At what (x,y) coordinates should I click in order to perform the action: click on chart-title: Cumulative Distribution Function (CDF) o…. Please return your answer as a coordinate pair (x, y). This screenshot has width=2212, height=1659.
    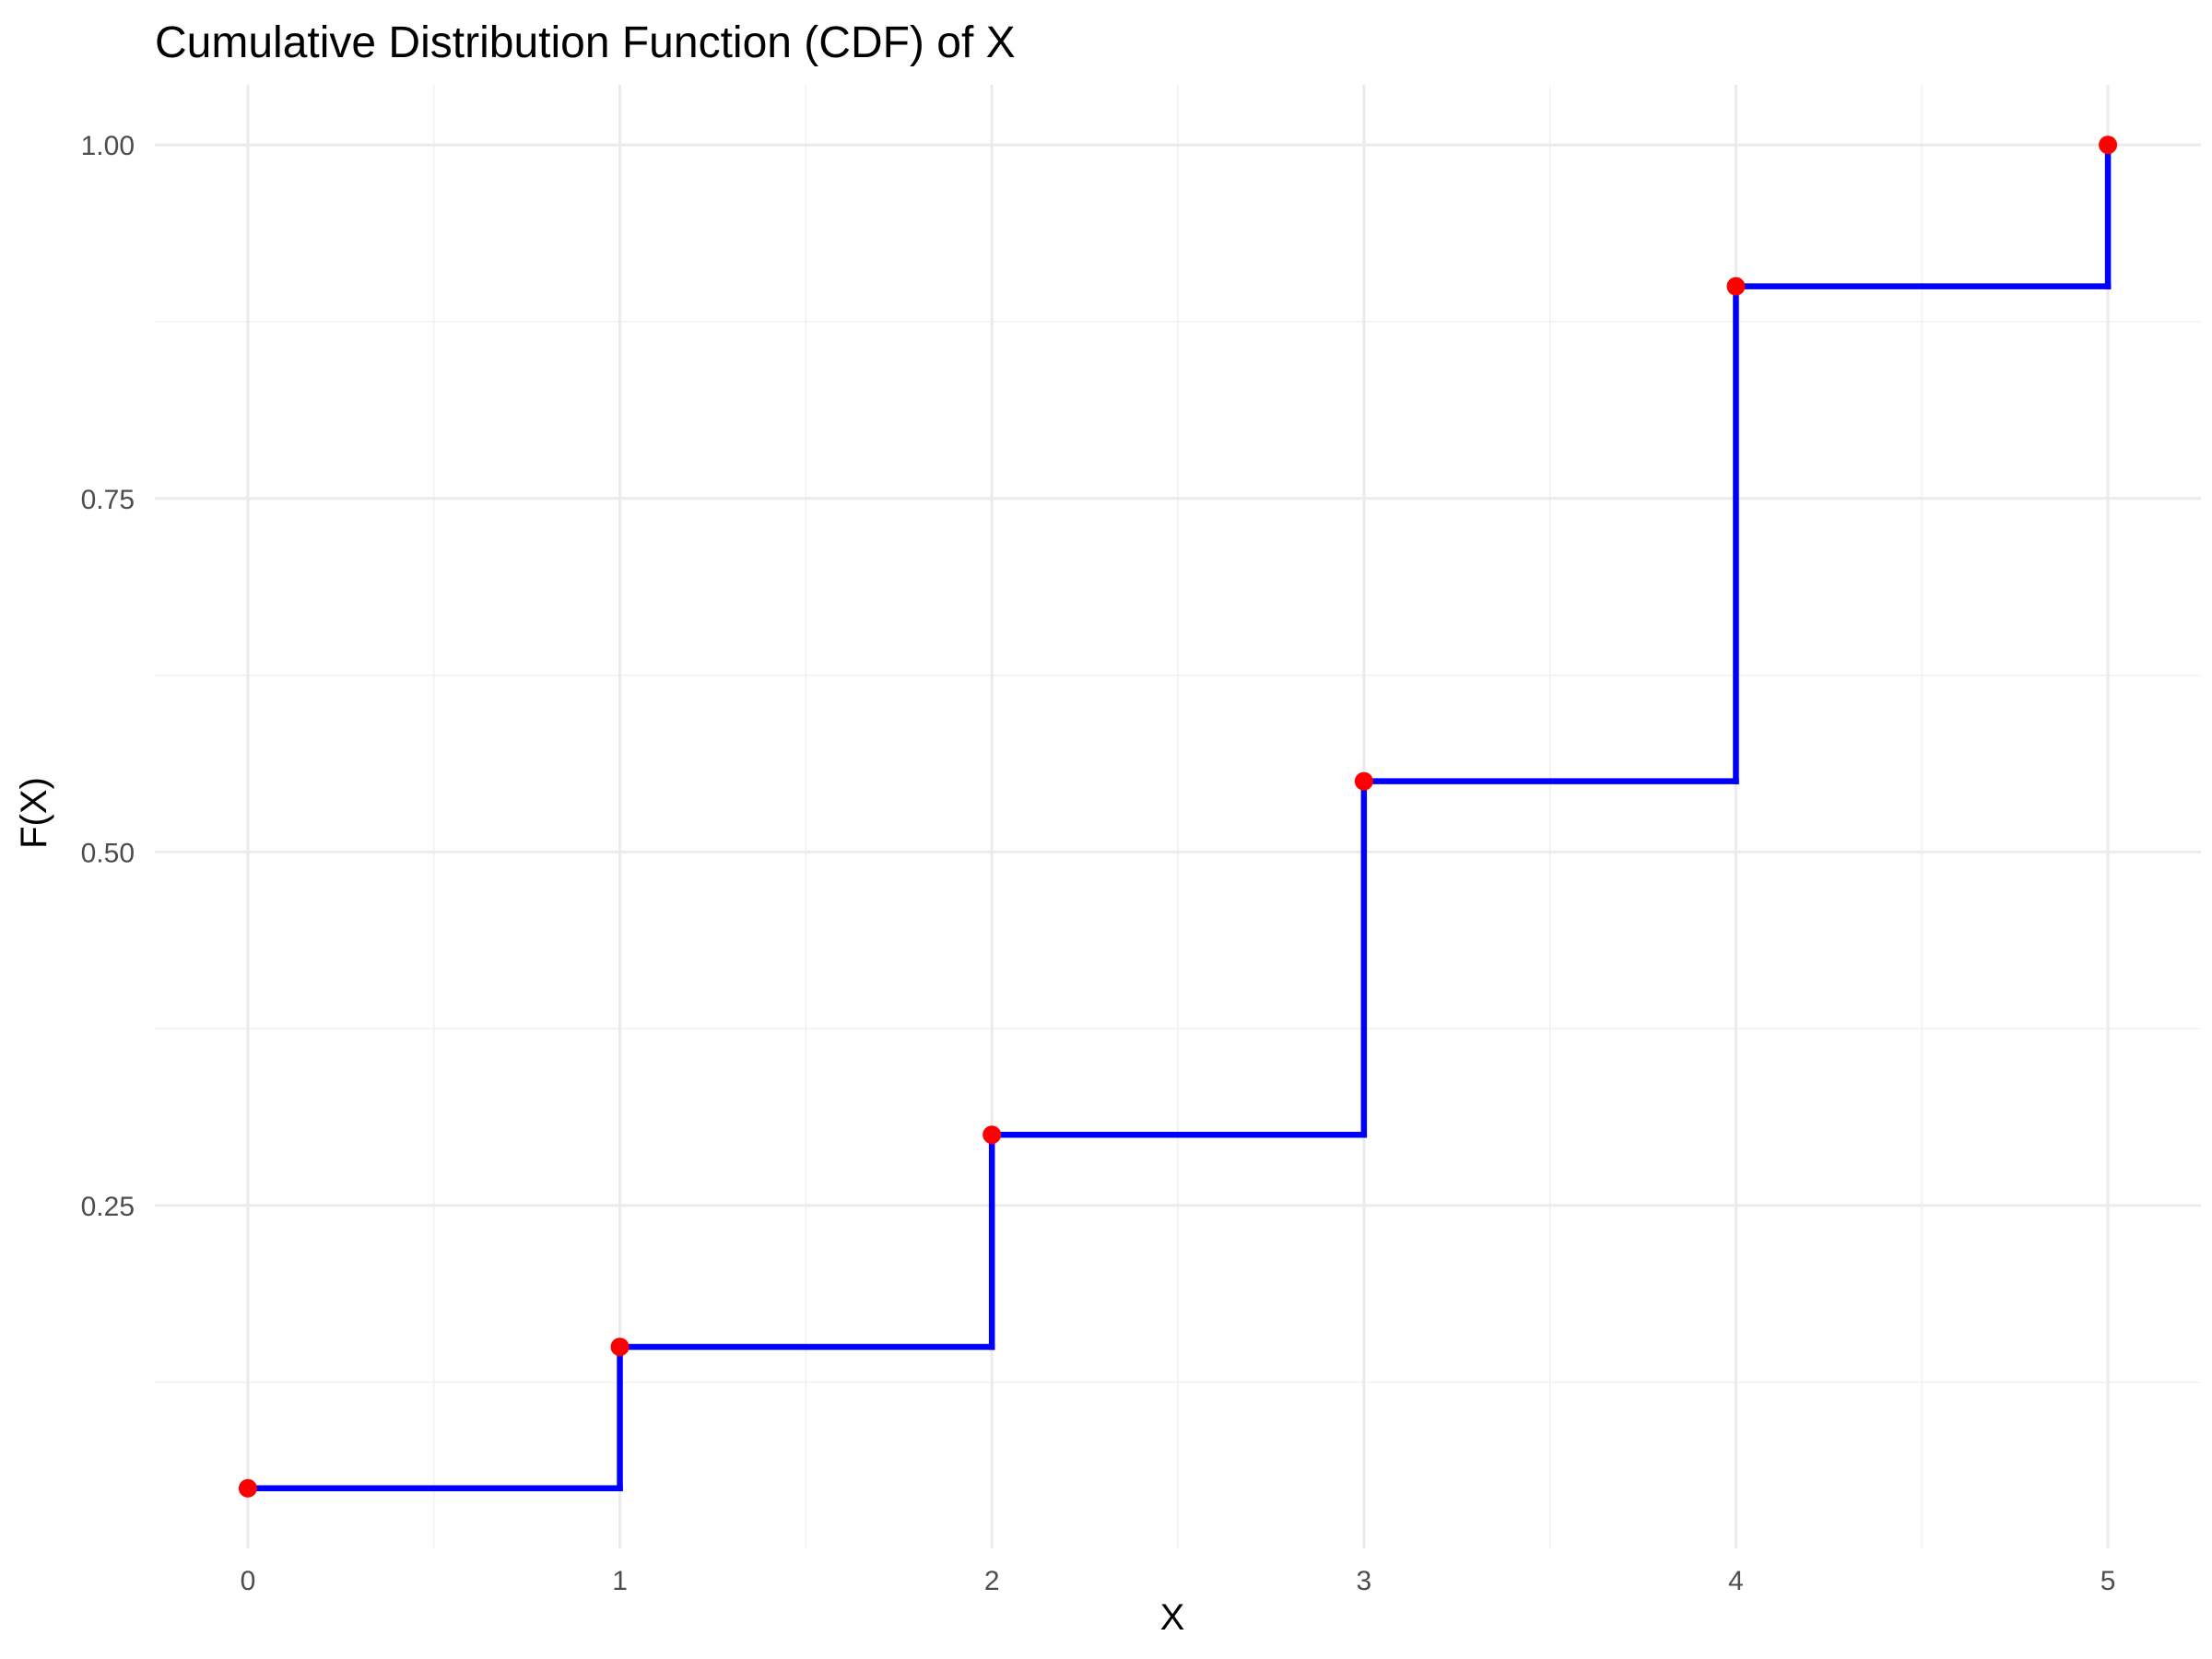
    Looking at the image, I should click on (585, 42).